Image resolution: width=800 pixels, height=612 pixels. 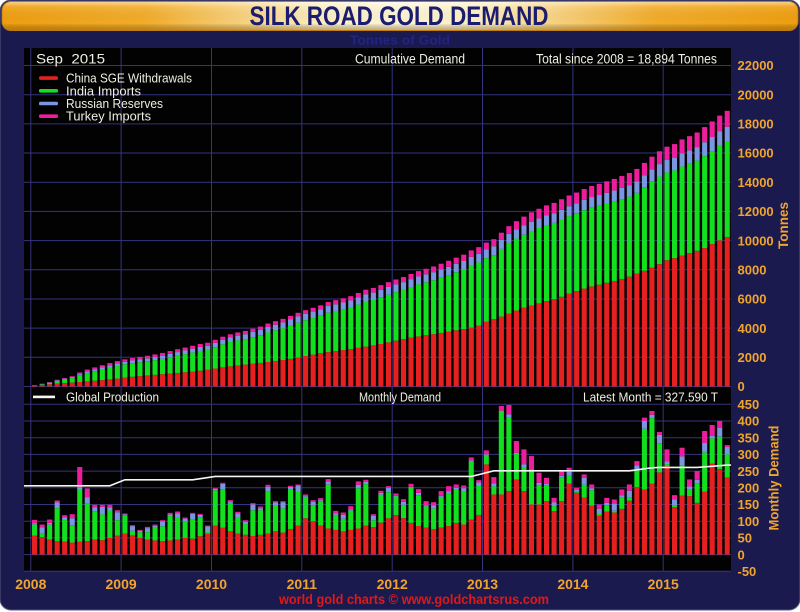 What do you see at coordinates (752, 299) in the screenshot?
I see `svg-text: 6000` at bounding box center [752, 299].